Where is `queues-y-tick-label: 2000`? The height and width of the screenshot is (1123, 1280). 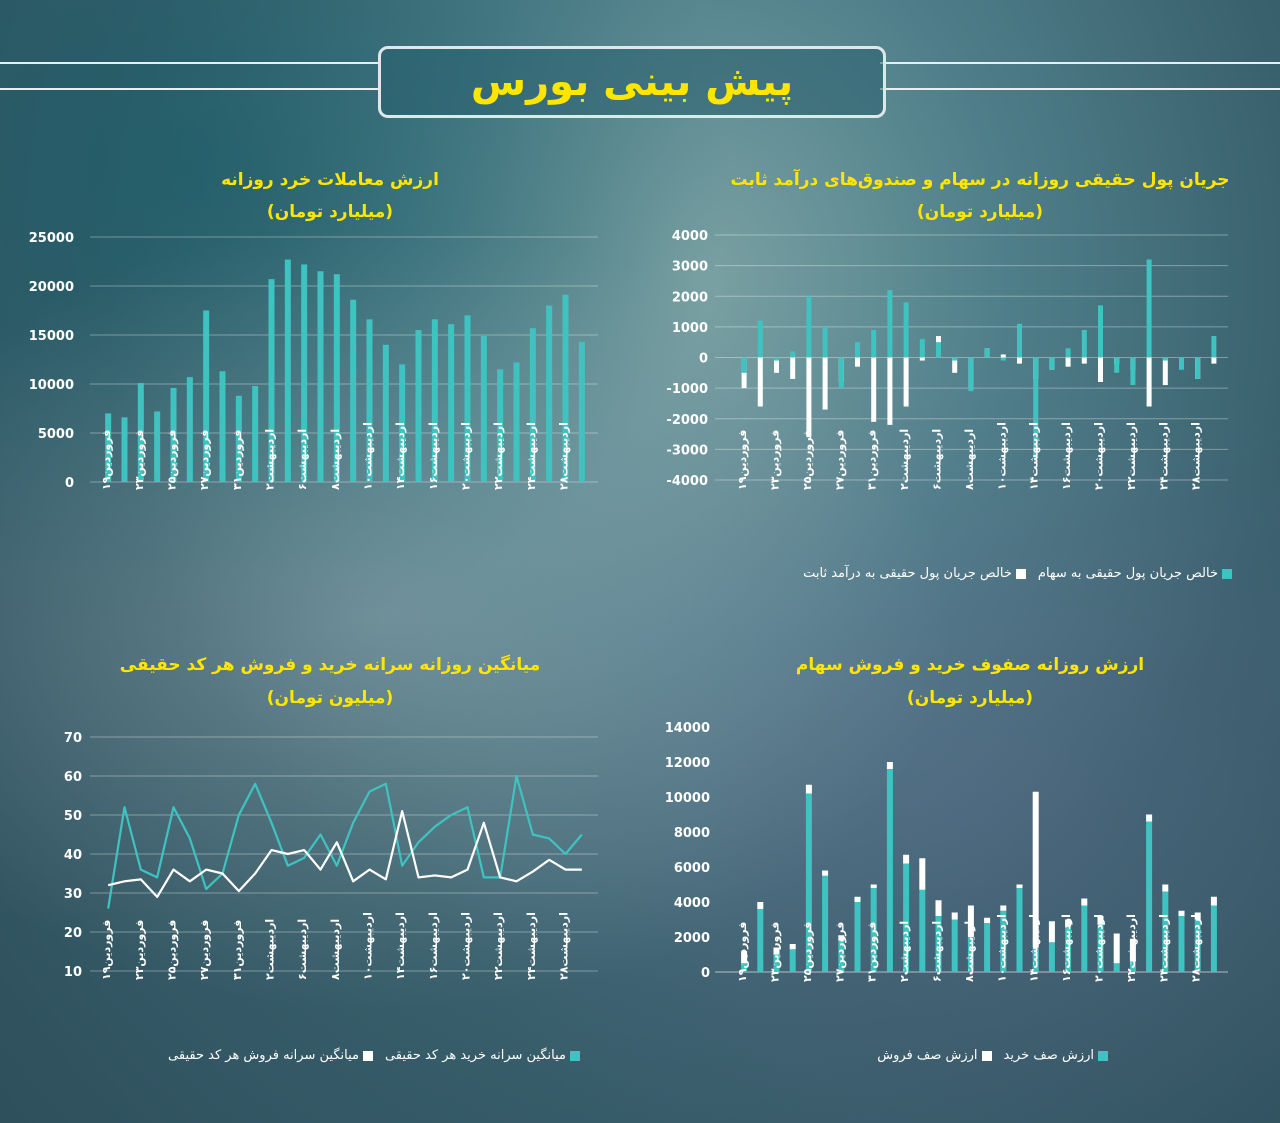
queues-y-tick-label: 2000 is located at coordinates (692, 938).